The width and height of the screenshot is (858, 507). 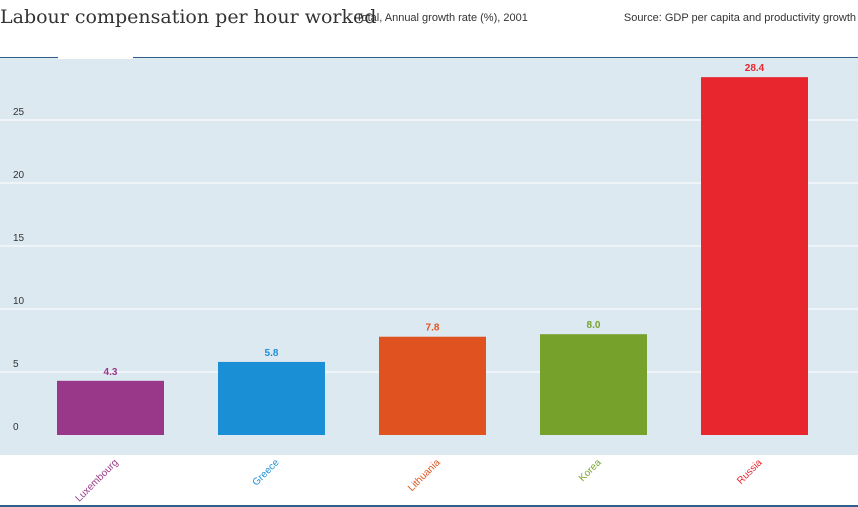 What do you see at coordinates (16, 364) in the screenshot?
I see `y-tick-label: 5` at bounding box center [16, 364].